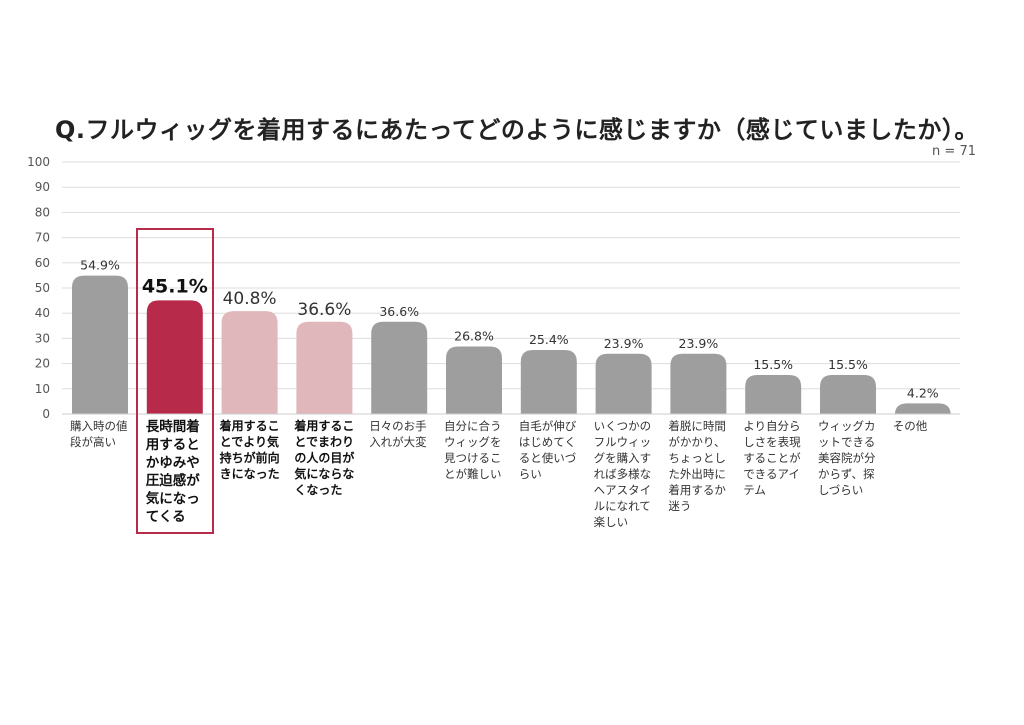 This screenshot has height=725, width=1024. Describe the element at coordinates (172, 472) in the screenshot. I see `x-tick-label: 長時間着用するとかゆみや圧迫感が気になってくる` at that location.